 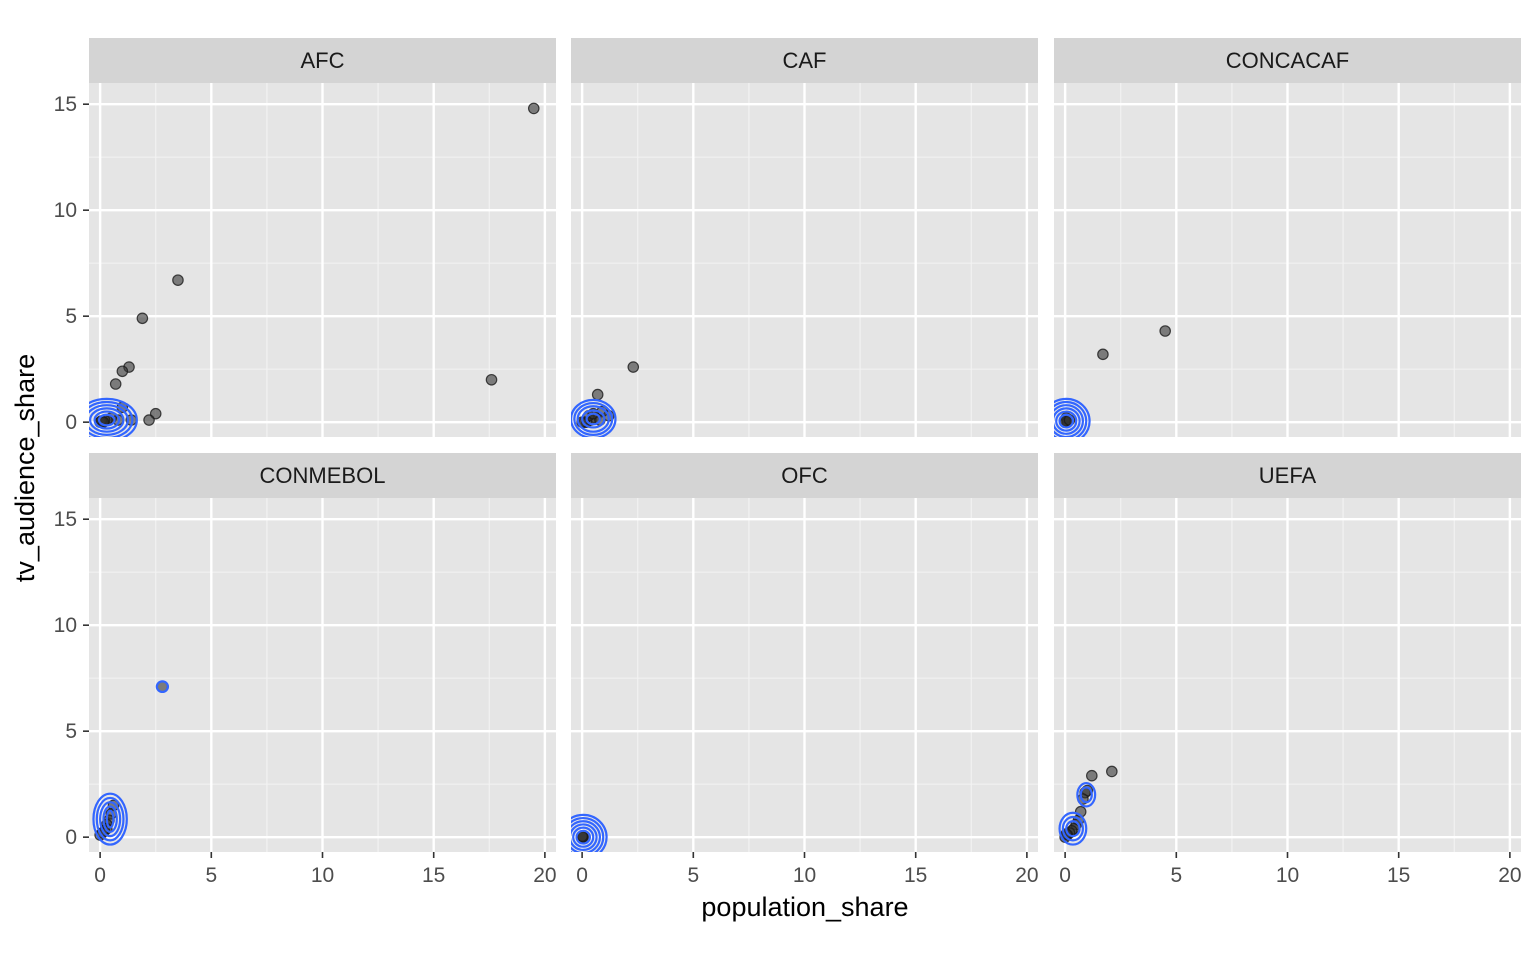 I want to click on x-axis-title: population_share, so click(x=804, y=907).